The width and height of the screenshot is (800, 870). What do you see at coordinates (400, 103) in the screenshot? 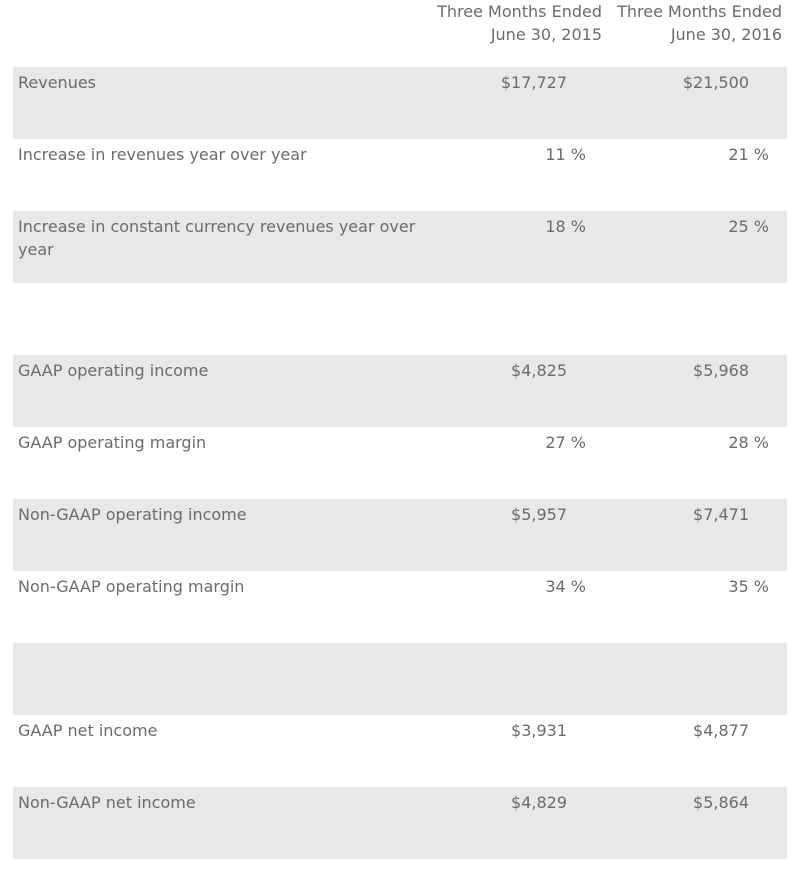
I see `table-row: Revenues $17,727 $21,500` at bounding box center [400, 103].